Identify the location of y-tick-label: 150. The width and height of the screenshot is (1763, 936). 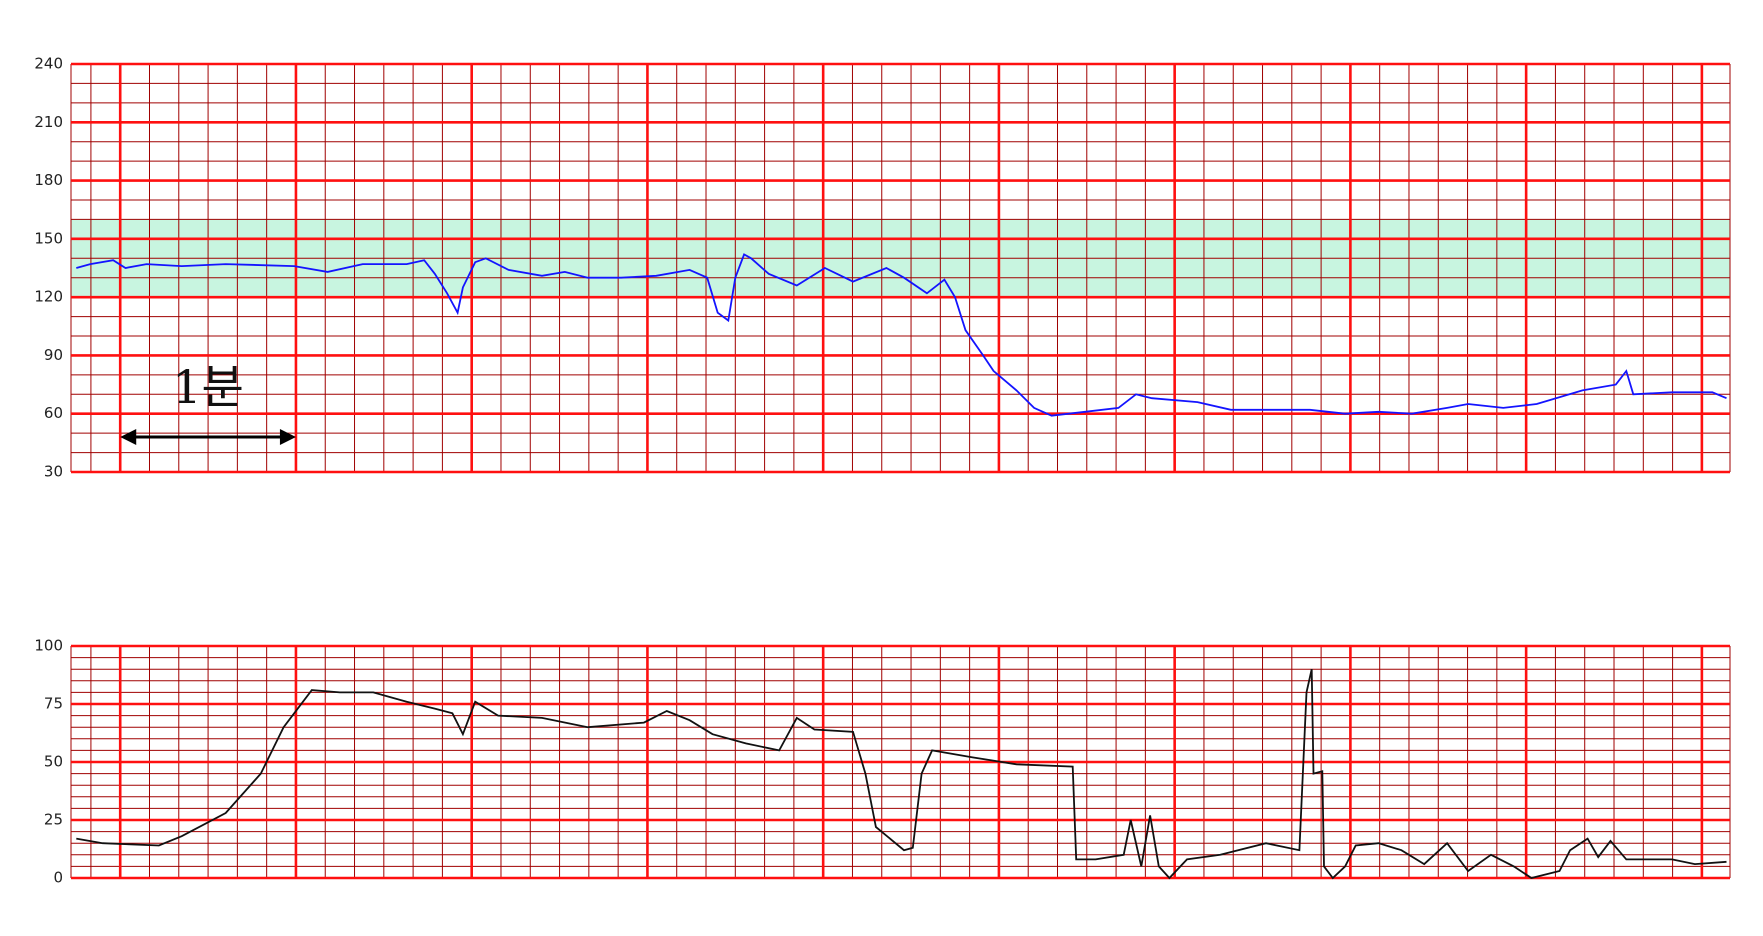
(48, 238).